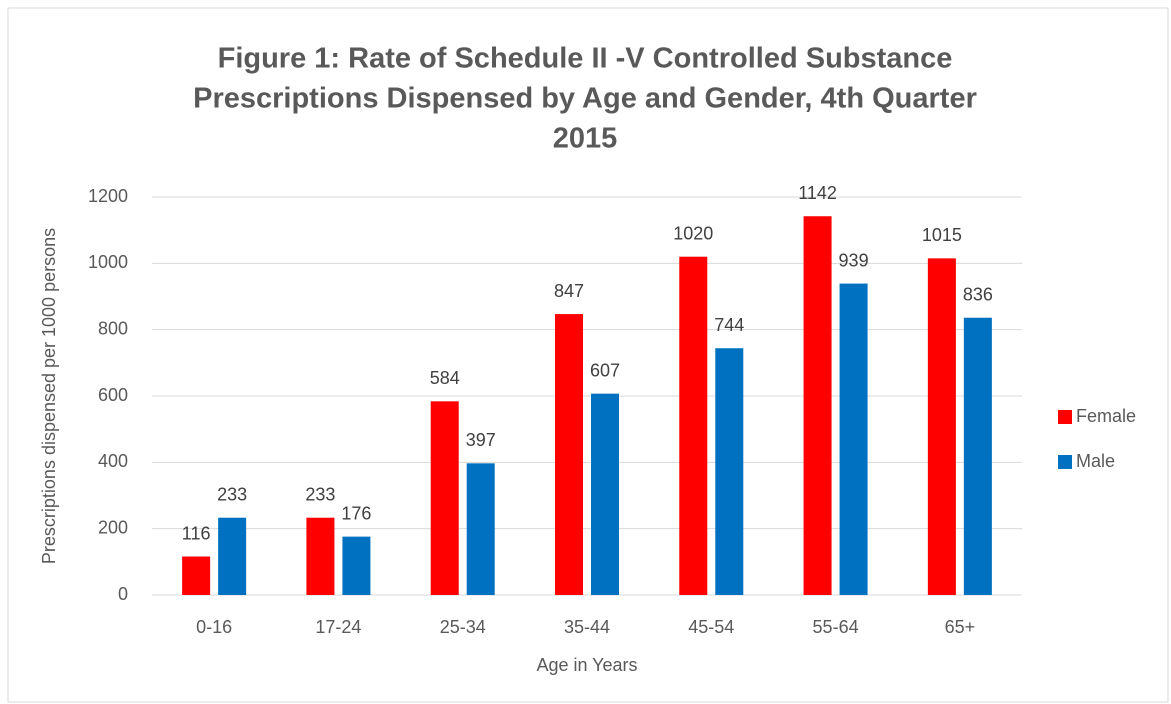 This screenshot has height=704, width=1171. What do you see at coordinates (1095, 461) in the screenshot?
I see `legend-label: Male` at bounding box center [1095, 461].